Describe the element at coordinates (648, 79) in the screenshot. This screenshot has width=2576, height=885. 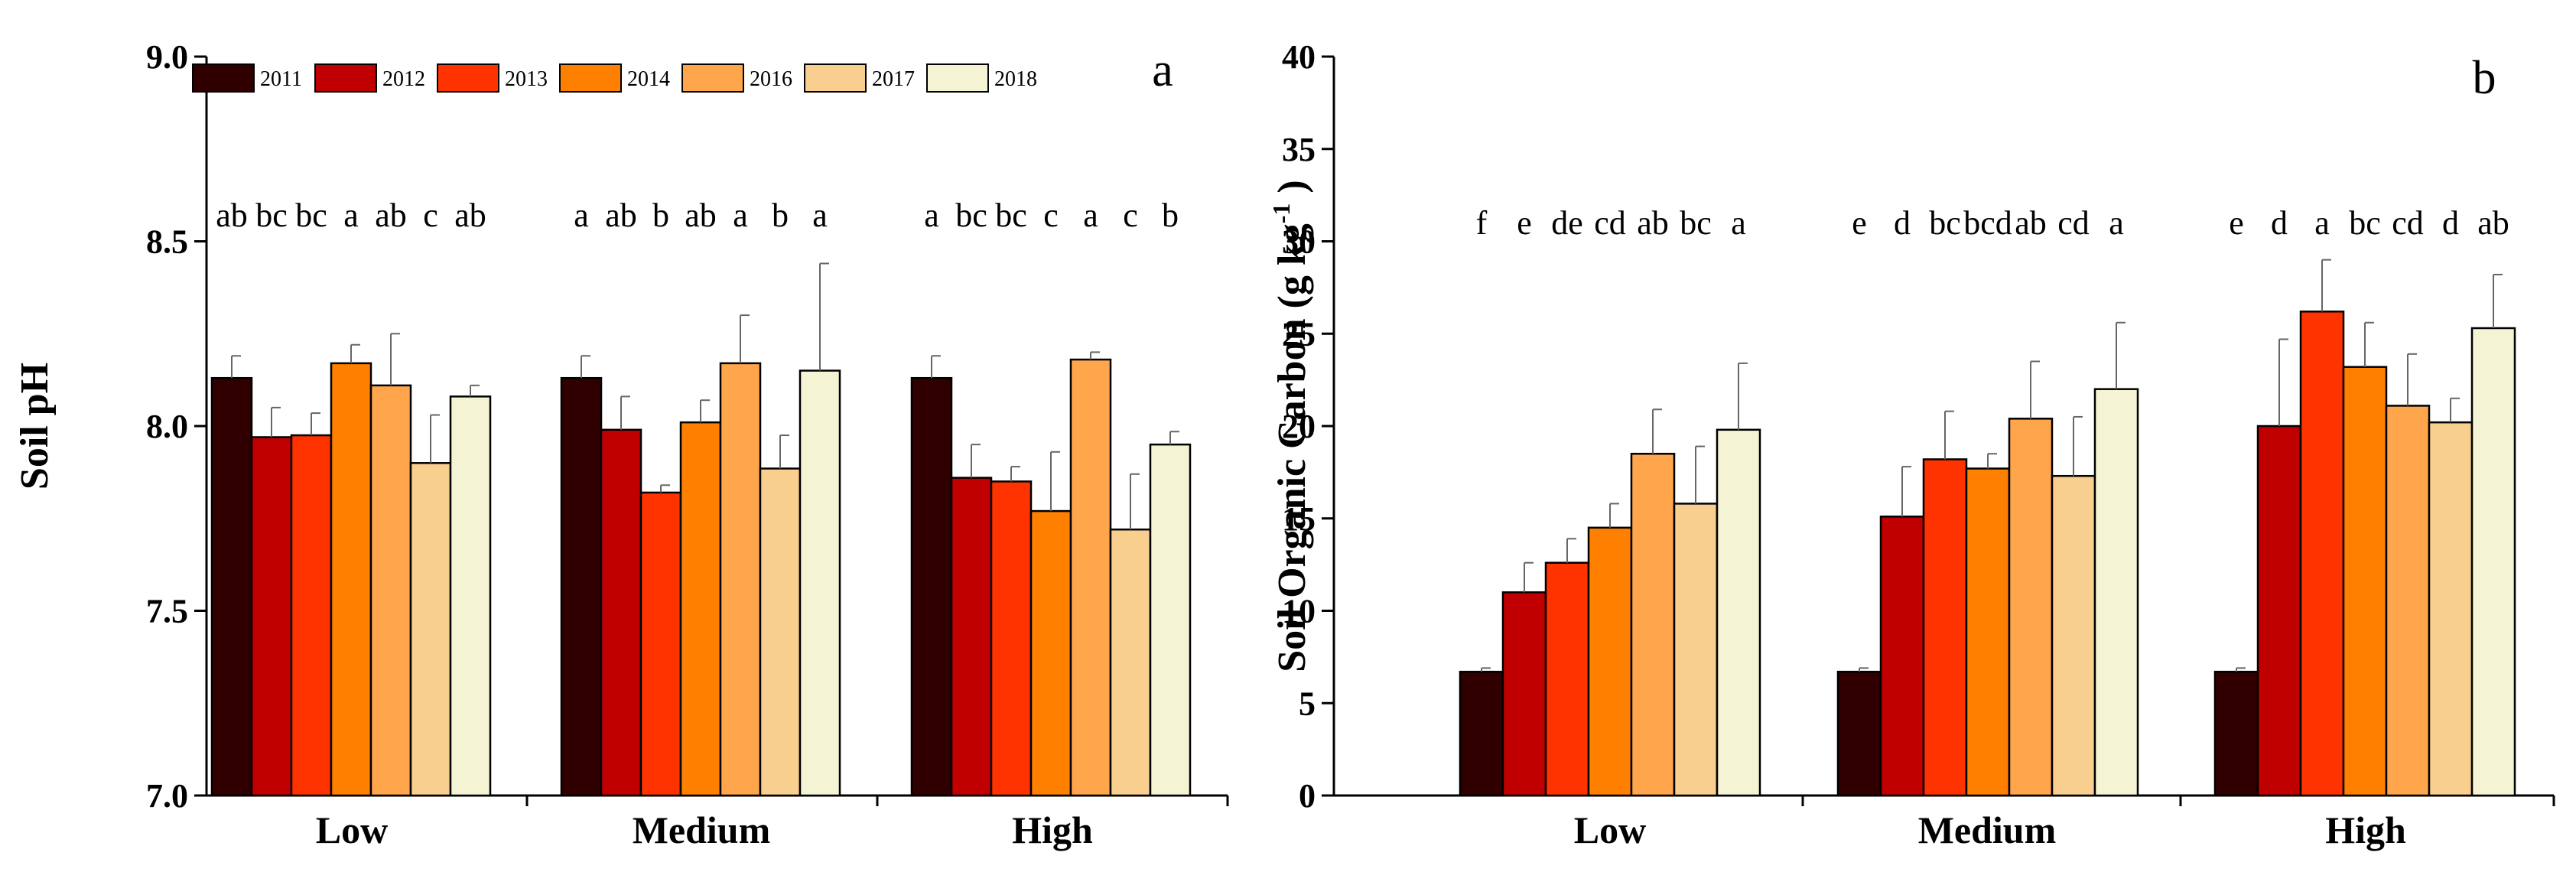
I see `legend-label: 2014` at that location.